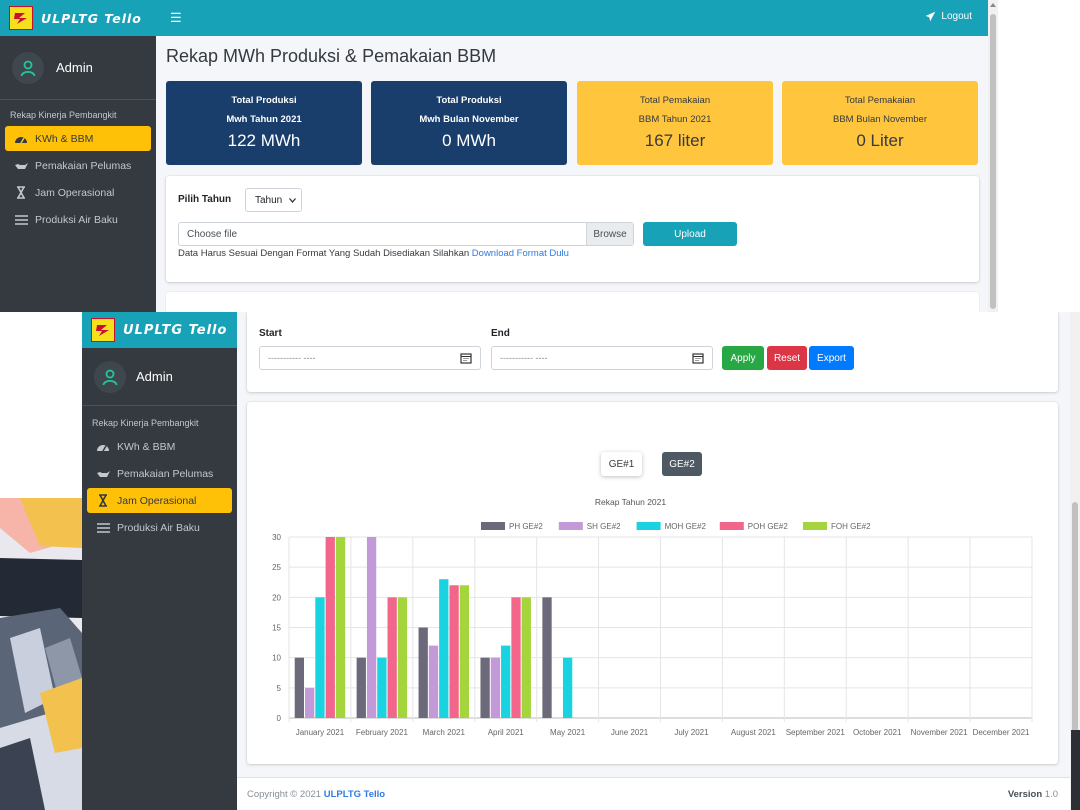 This screenshot has height=810, width=1080. I want to click on version-label: Version, so click(1025, 794).